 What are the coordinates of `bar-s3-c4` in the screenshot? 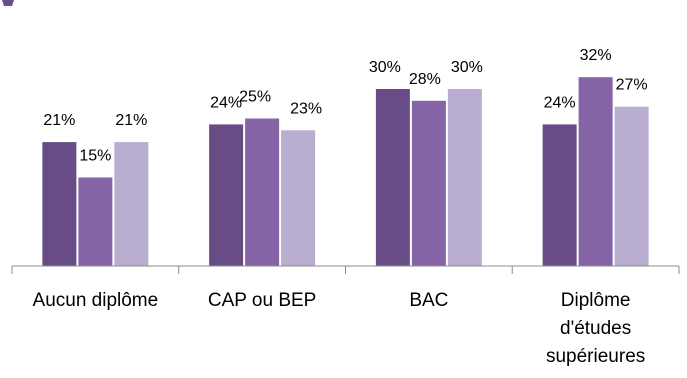 It's located at (631, 186).